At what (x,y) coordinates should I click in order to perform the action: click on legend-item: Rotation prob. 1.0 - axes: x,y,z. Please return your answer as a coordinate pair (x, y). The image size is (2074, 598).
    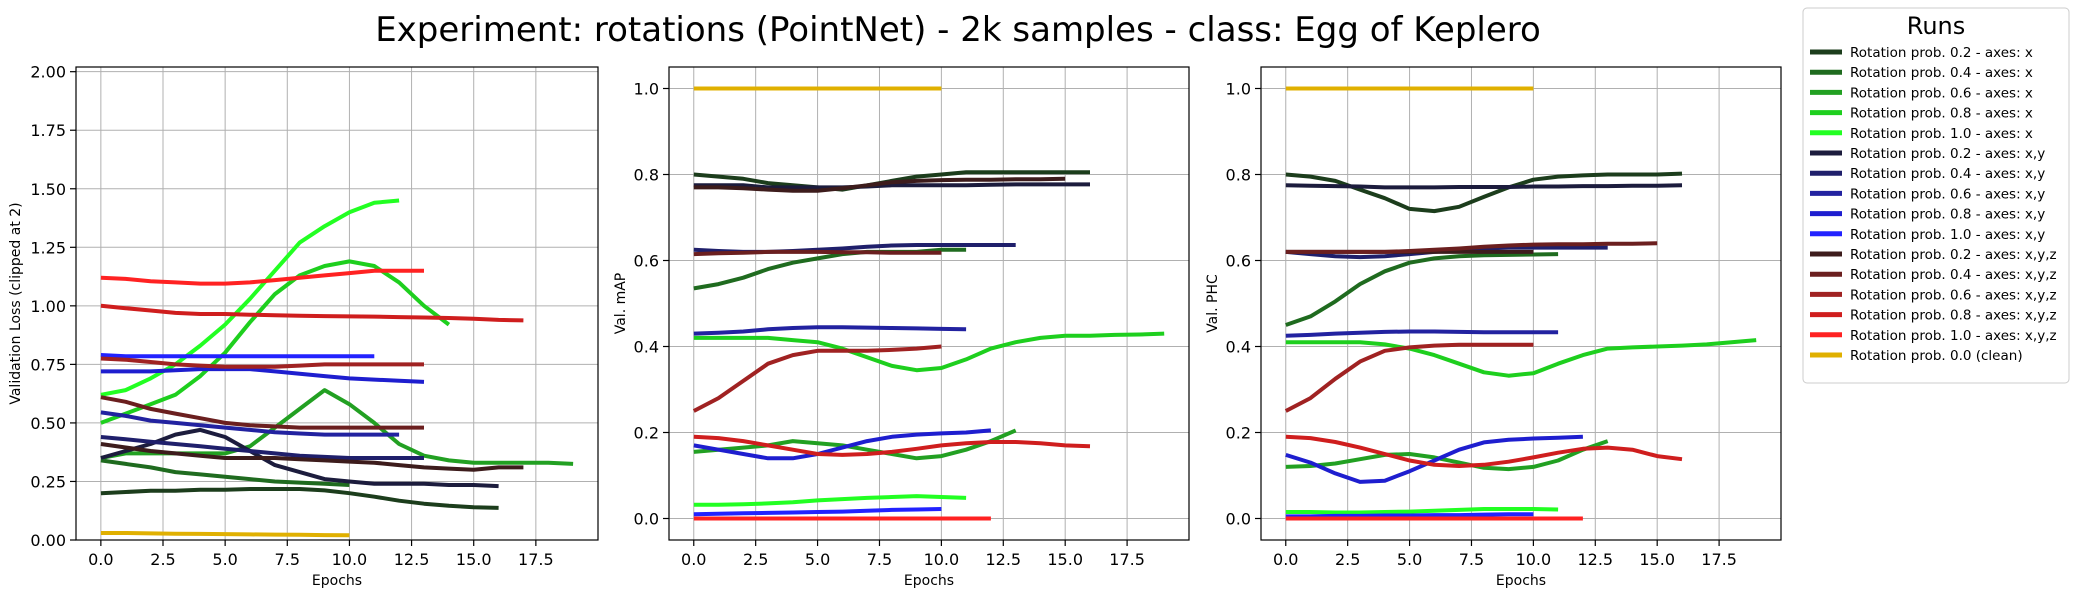
    Looking at the image, I should click on (1933, 336).